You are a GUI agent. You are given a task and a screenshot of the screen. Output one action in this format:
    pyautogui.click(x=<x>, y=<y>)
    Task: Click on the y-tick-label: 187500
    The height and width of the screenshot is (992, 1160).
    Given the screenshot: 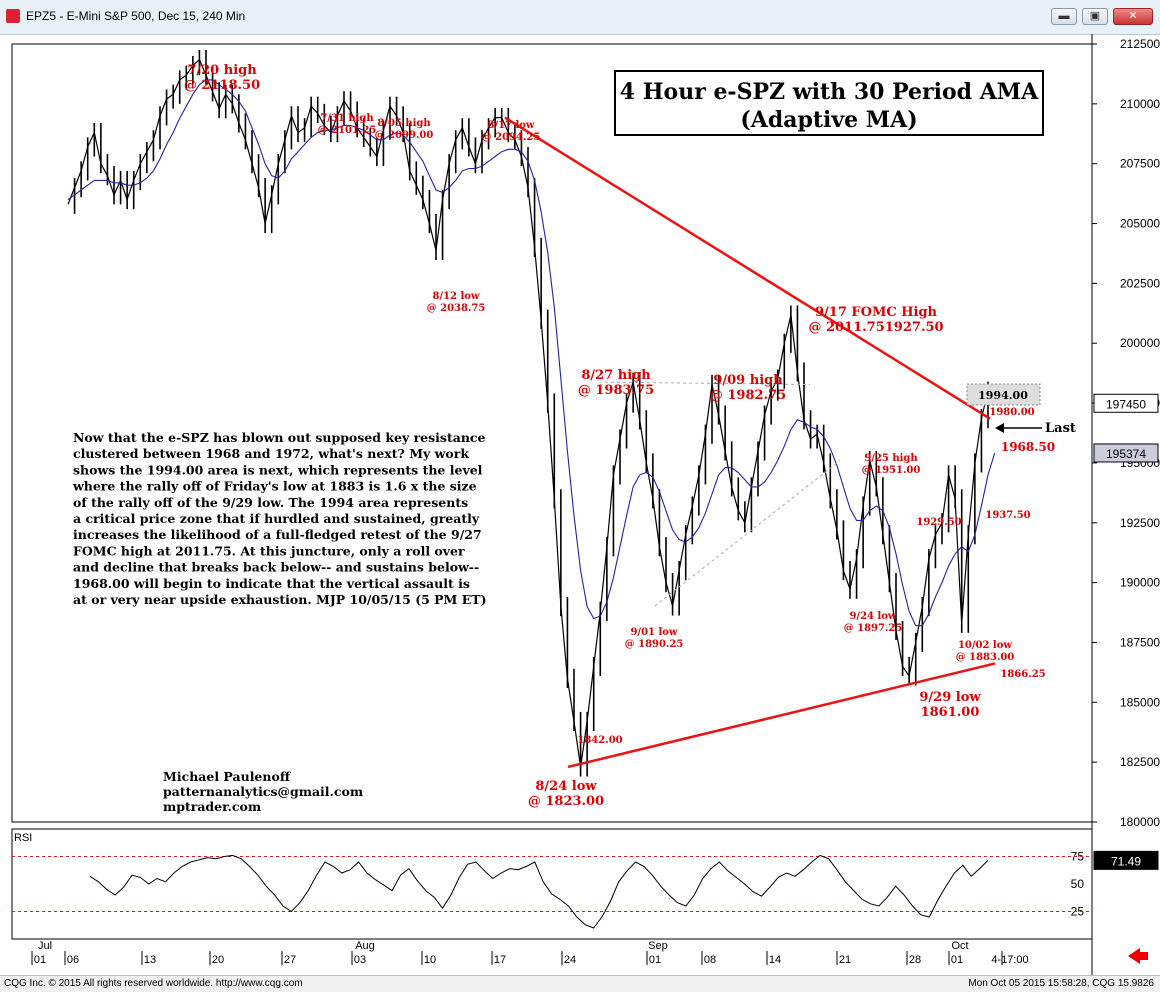 What is the action you would take?
    pyautogui.click(x=1140, y=642)
    